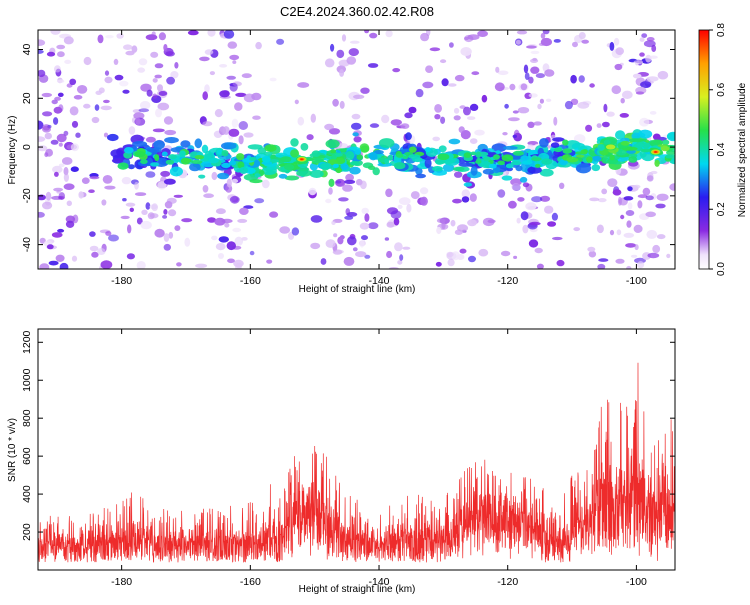  Describe the element at coordinates (507, 582) in the screenshot. I see `snr-xtick-label: -120` at that location.